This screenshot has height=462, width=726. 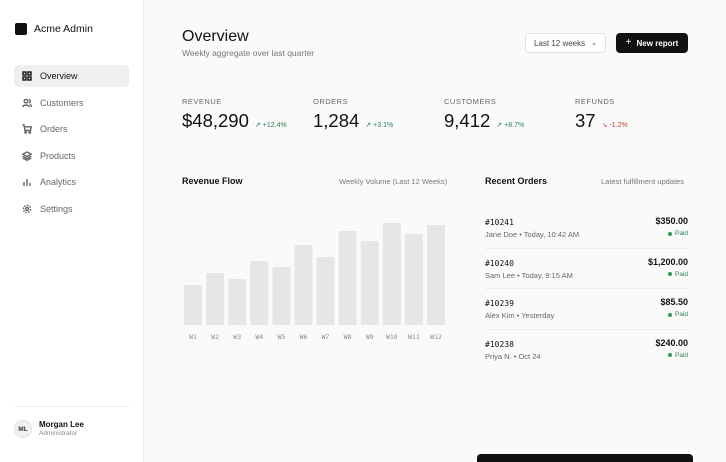 I want to click on bar-w6, so click(x=303, y=285).